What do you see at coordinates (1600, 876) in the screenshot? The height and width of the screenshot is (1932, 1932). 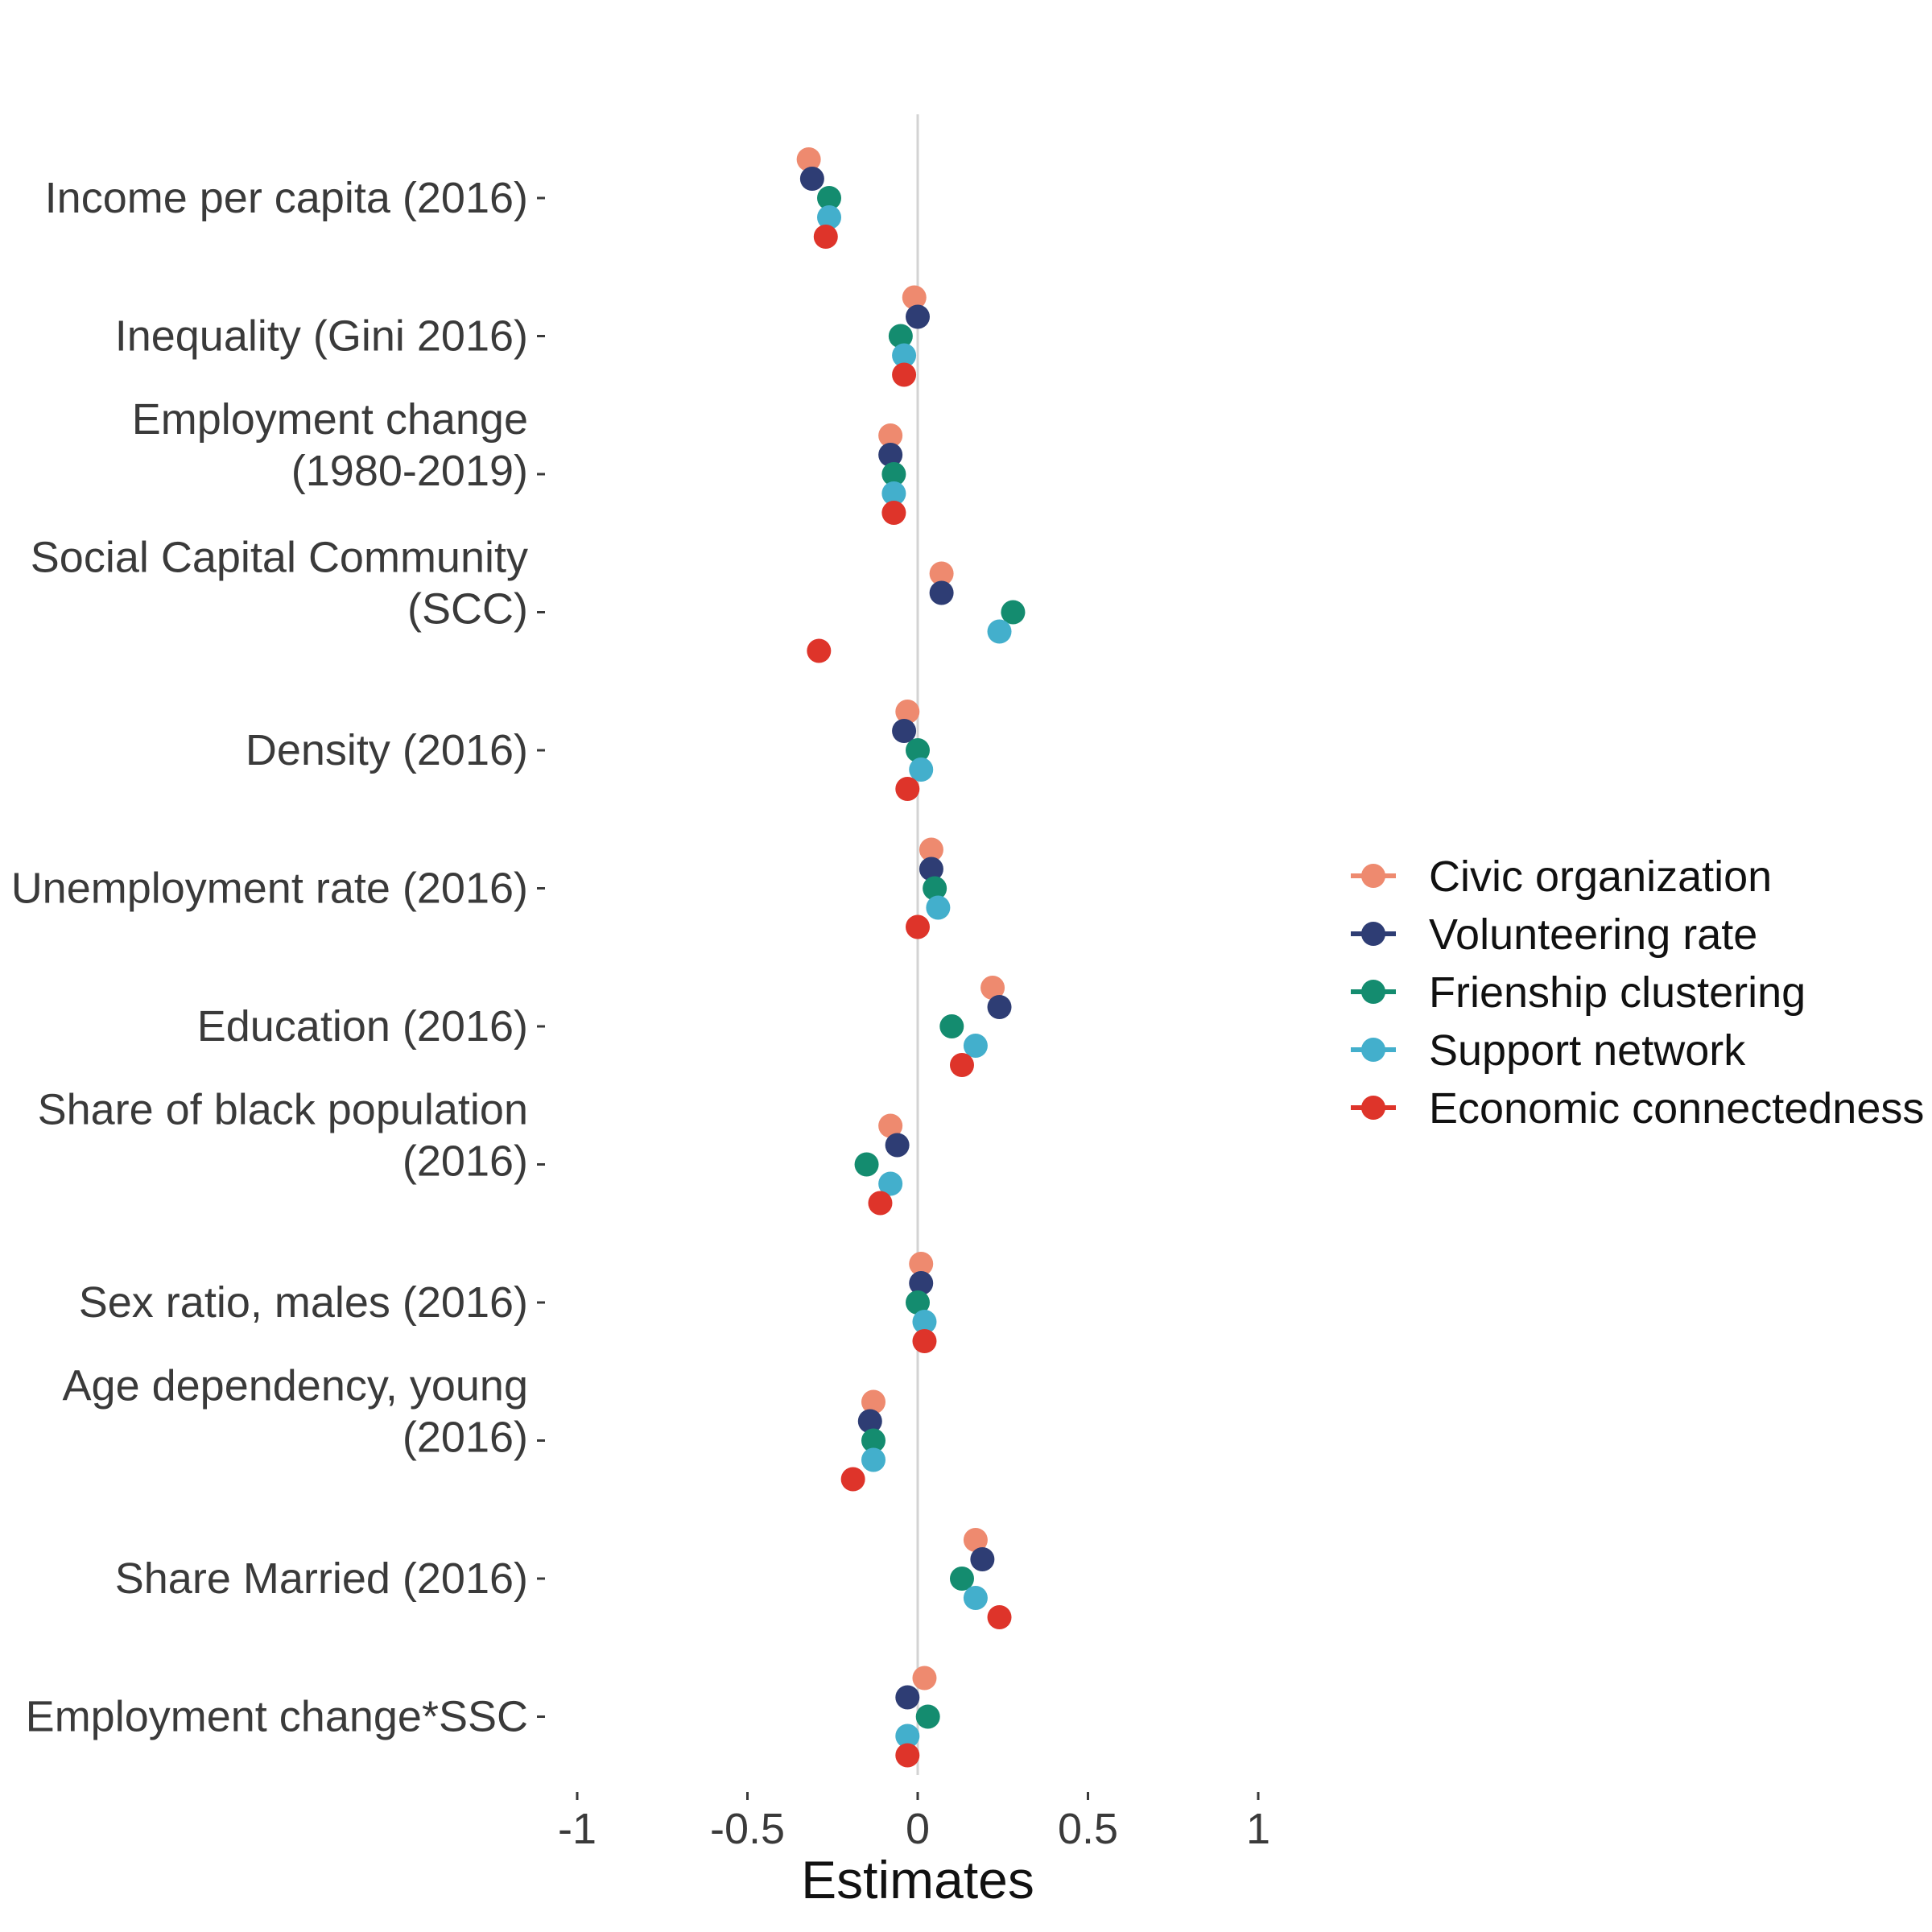 I see `legend-label: Civic organization` at bounding box center [1600, 876].